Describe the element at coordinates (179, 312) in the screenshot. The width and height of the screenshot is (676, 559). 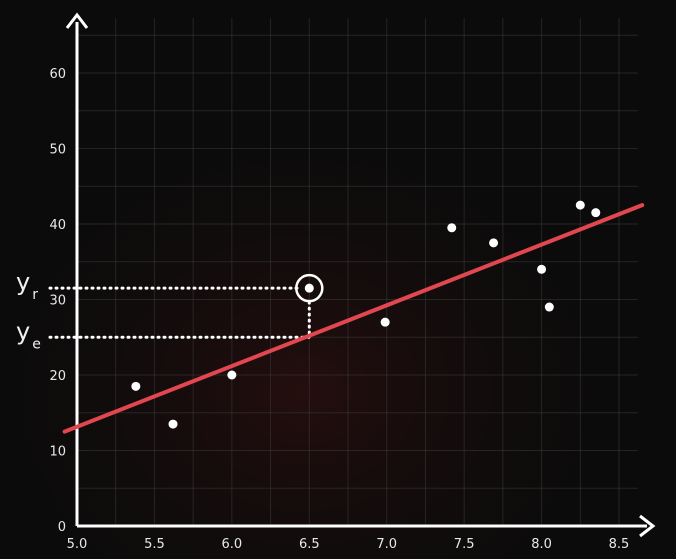
I see `highlight-guides` at that location.